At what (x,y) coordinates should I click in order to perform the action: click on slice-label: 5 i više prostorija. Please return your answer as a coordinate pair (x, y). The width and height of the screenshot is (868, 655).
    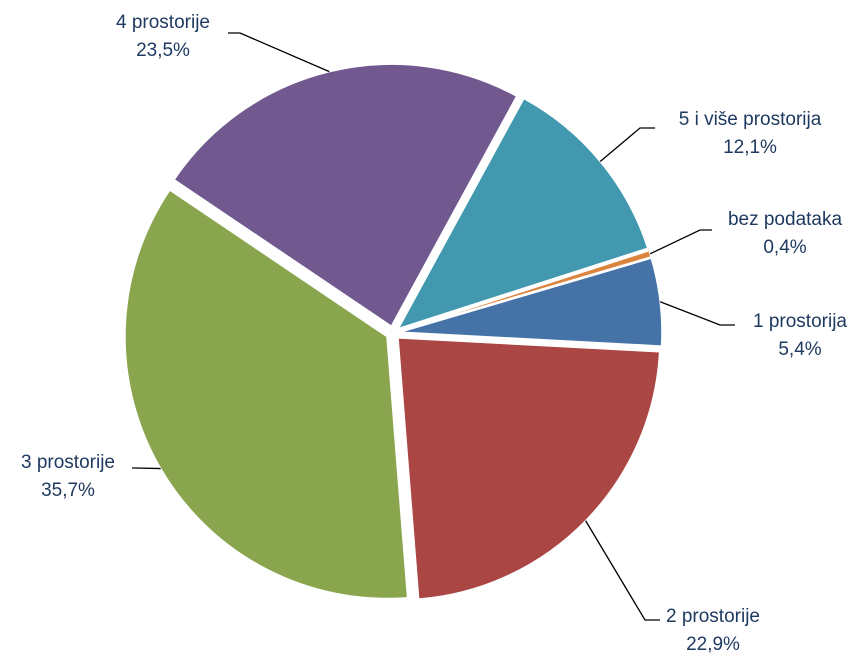
    Looking at the image, I should click on (750, 119).